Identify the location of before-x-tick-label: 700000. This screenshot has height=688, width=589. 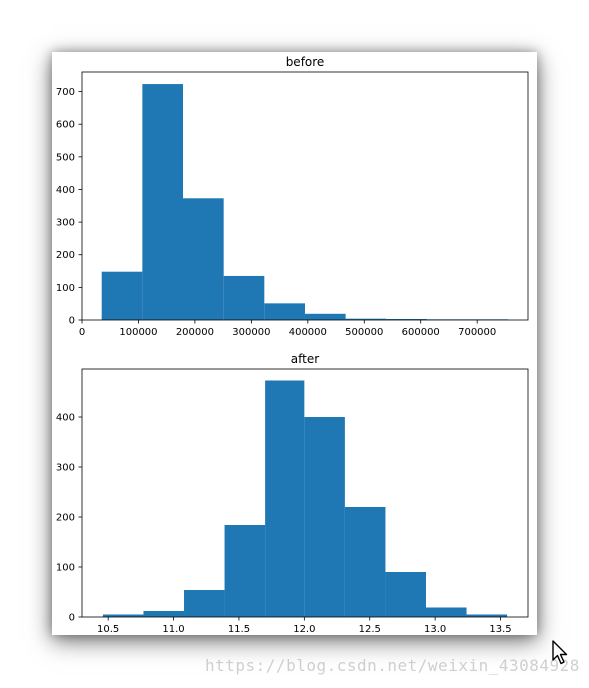
(477, 332).